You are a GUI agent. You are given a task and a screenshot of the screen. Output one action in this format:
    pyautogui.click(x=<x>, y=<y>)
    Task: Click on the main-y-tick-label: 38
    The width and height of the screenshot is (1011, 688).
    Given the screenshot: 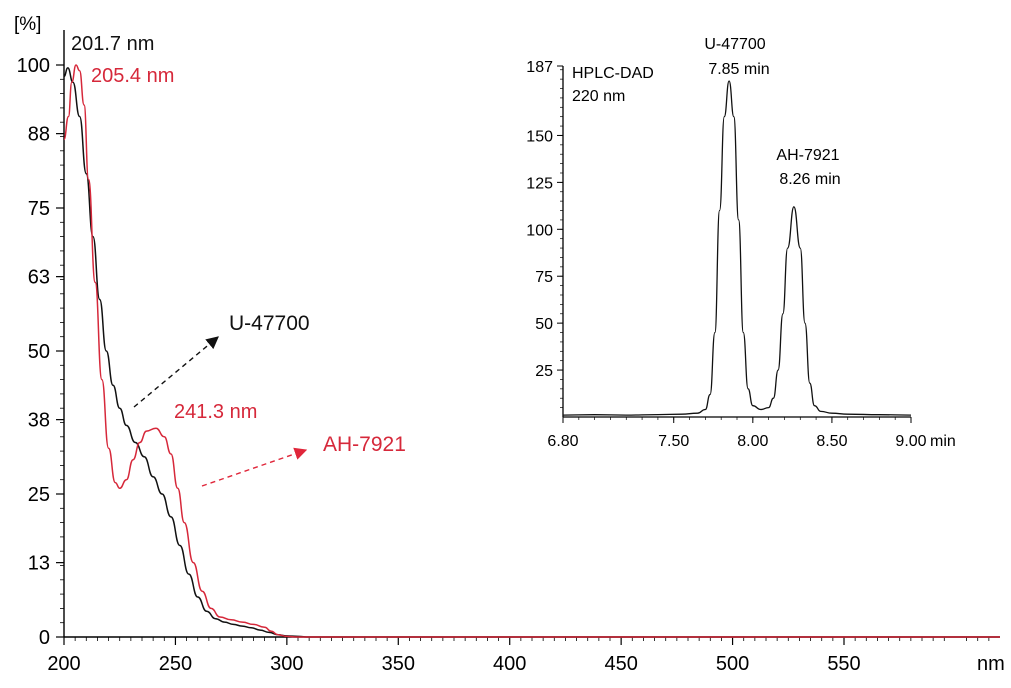 What is the action you would take?
    pyautogui.click(x=39, y=421)
    